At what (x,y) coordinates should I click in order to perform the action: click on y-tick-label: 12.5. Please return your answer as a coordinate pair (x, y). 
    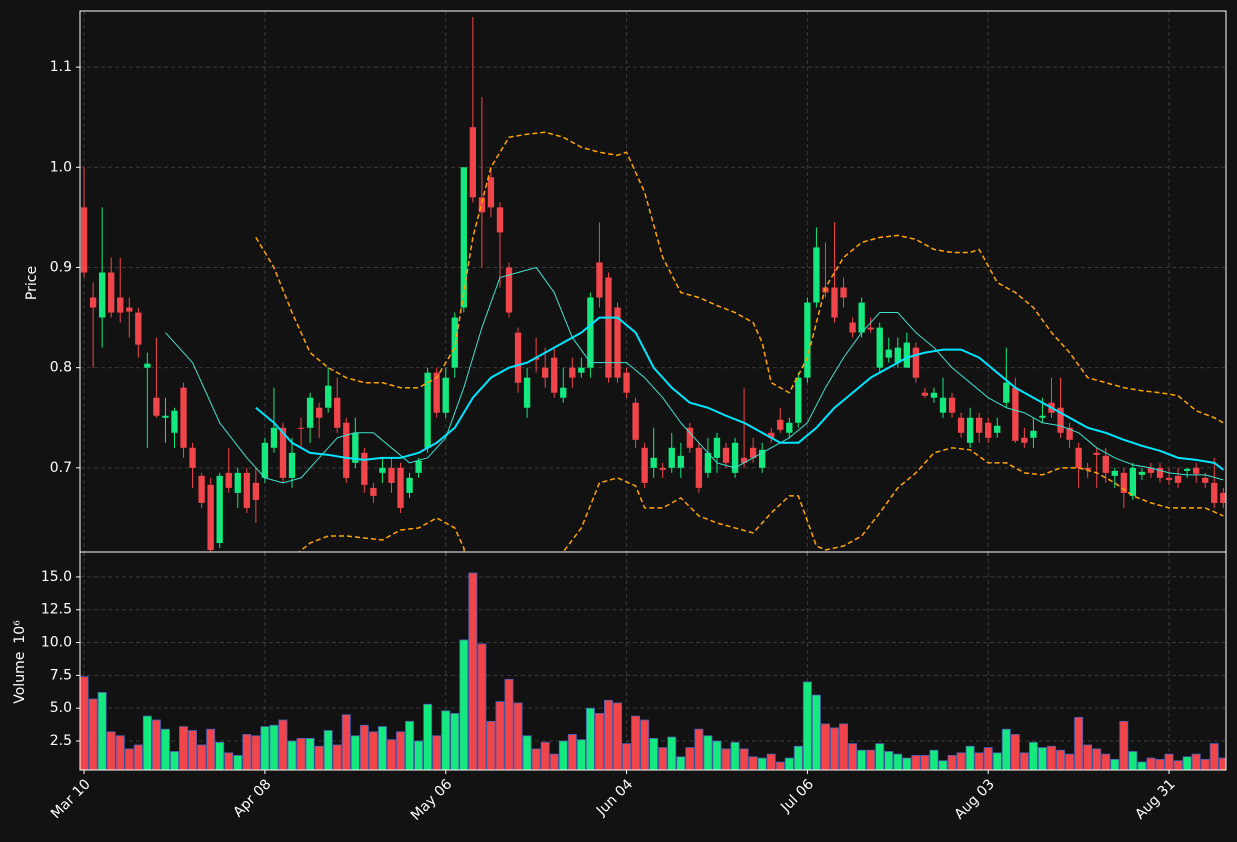
    Looking at the image, I should click on (56, 610).